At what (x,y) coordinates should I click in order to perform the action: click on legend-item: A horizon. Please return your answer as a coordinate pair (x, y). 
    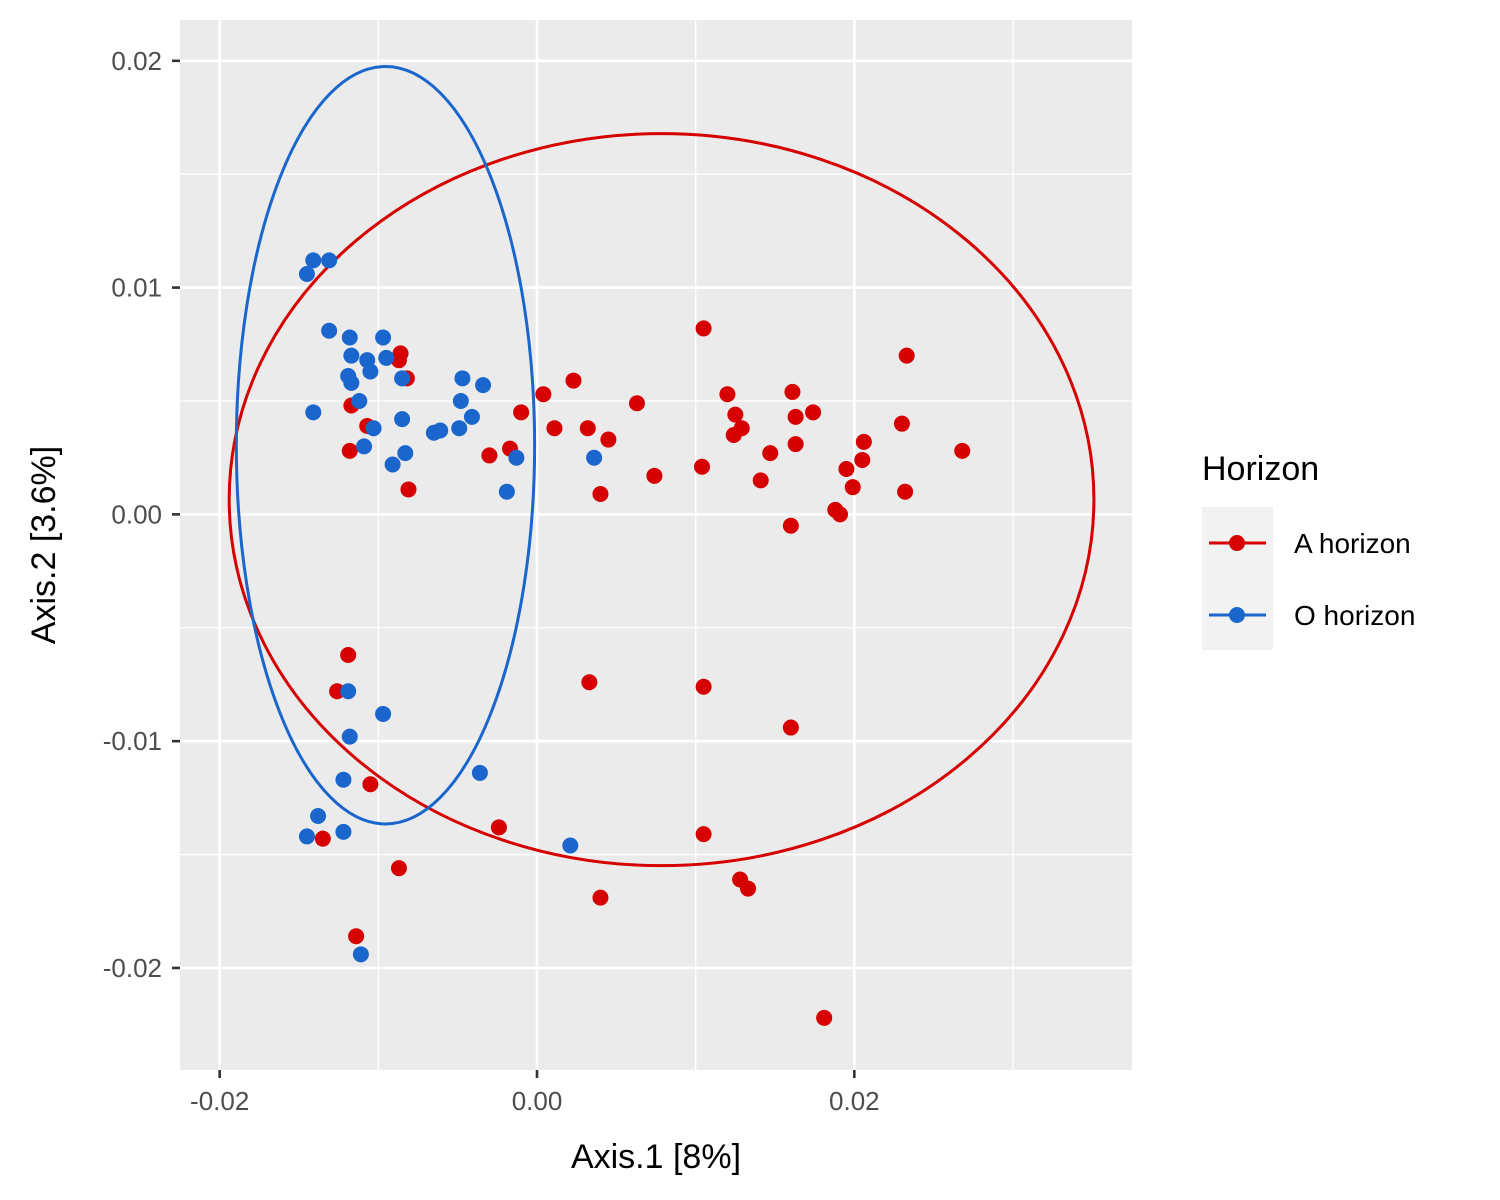
    Looking at the image, I should click on (1310, 543).